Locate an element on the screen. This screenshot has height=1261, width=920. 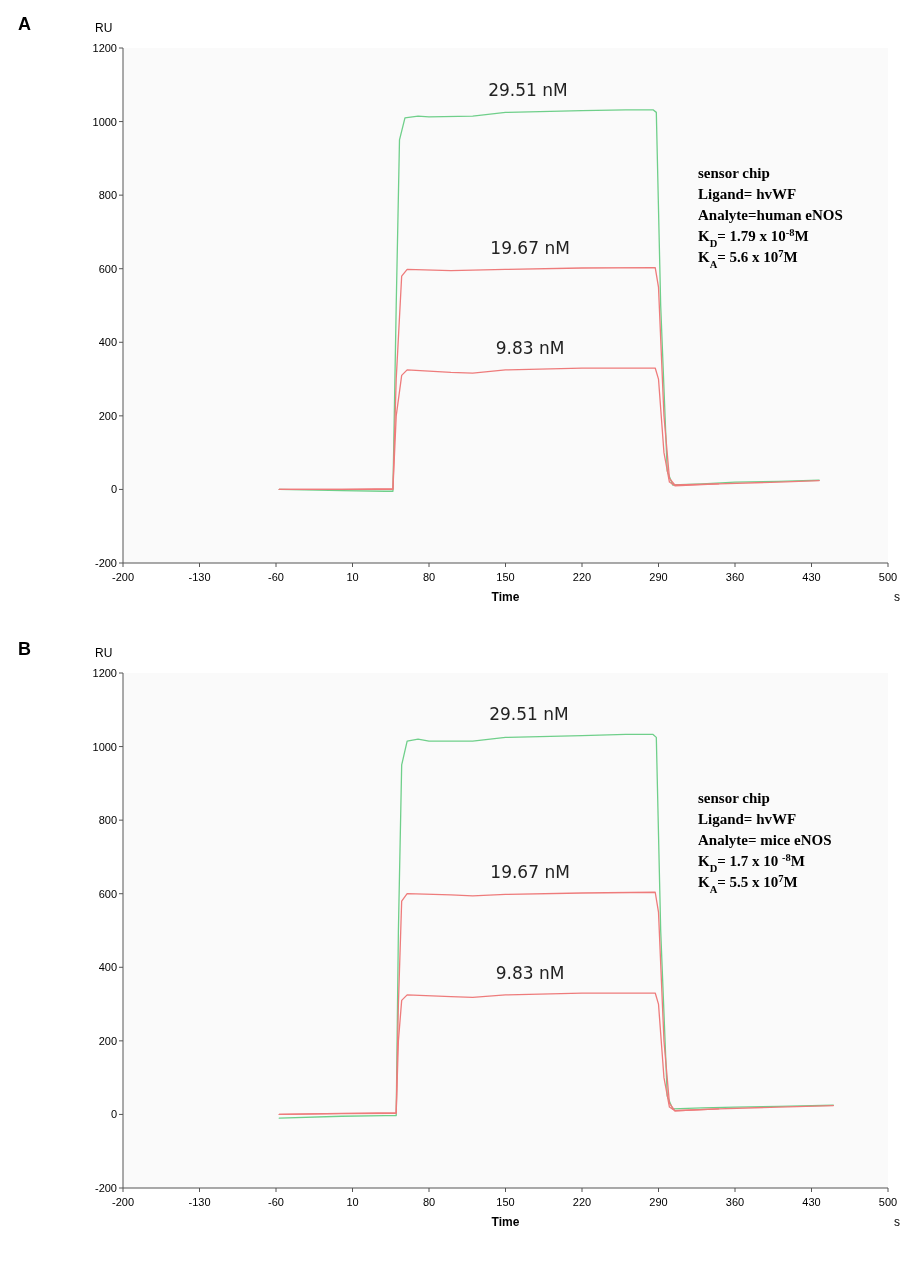
annotation: K$_{A}$= 5.6 x 10$^{7}$M is located at coordinates (748, 258).